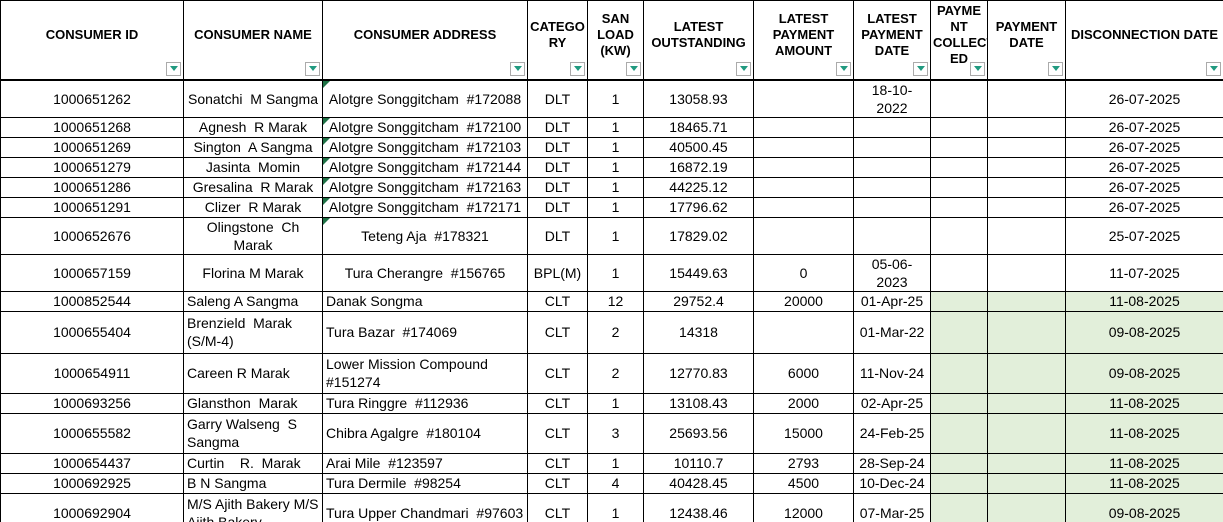  Describe the element at coordinates (803, 373) in the screenshot. I see `cell-latest-payment-amount: 6000` at that location.